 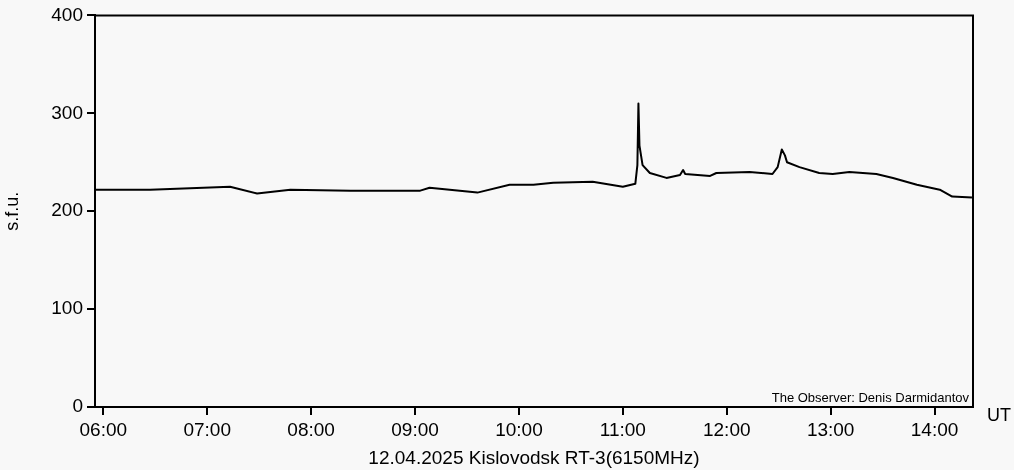 I want to click on x-tick-label: 10:00, so click(x=519, y=429).